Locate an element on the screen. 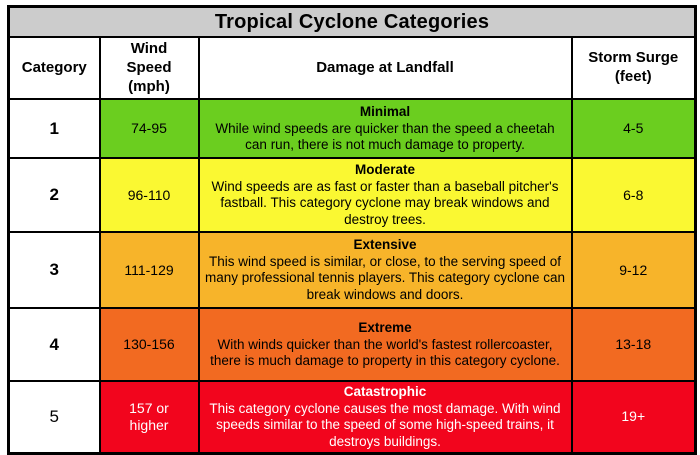  wind-speed-cell: 74-95 is located at coordinates (149, 129).